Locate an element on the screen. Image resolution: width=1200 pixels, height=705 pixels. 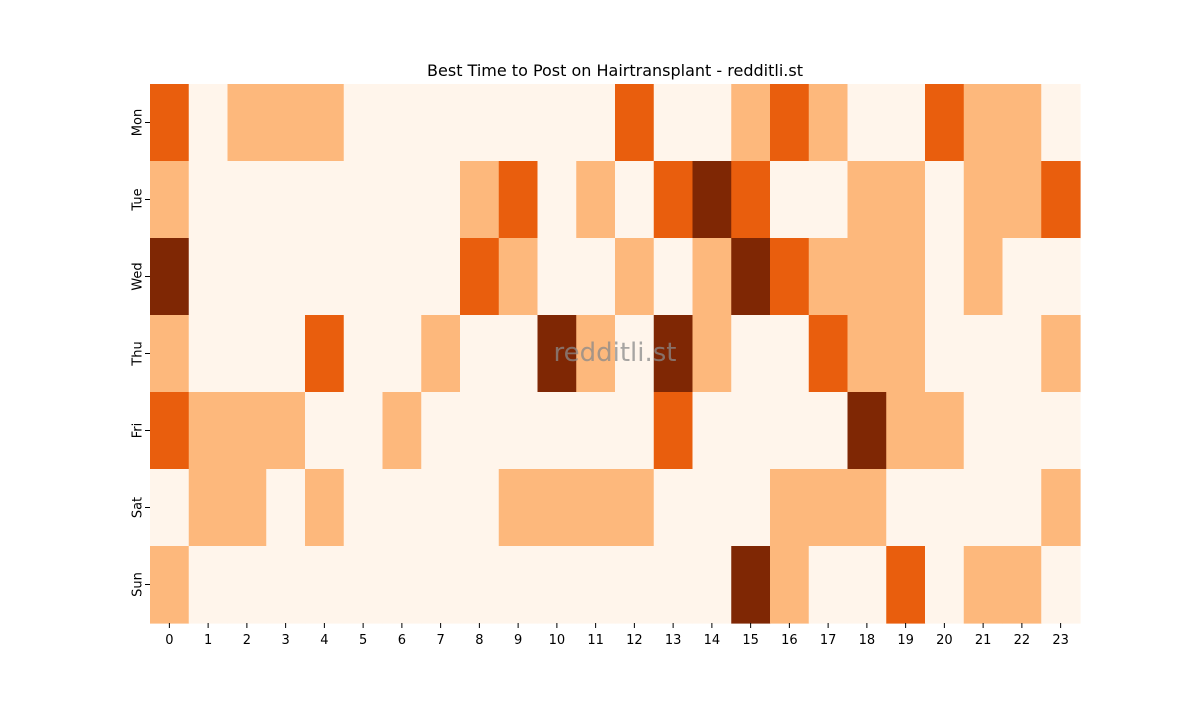
x-tick-label: 1 is located at coordinates (208, 640).